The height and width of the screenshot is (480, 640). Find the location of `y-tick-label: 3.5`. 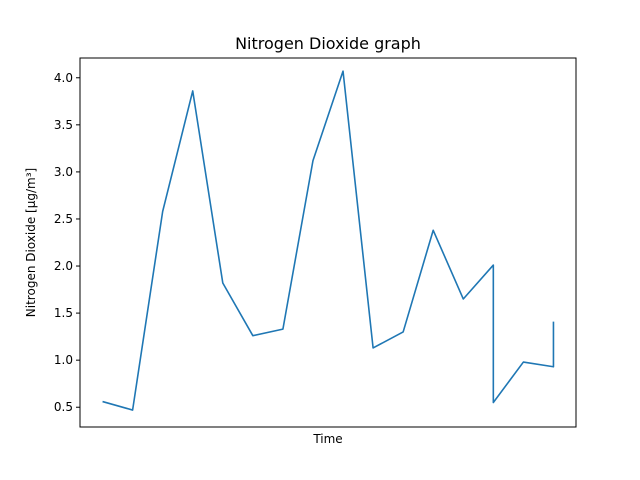

y-tick-label: 3.5 is located at coordinates (63, 125).